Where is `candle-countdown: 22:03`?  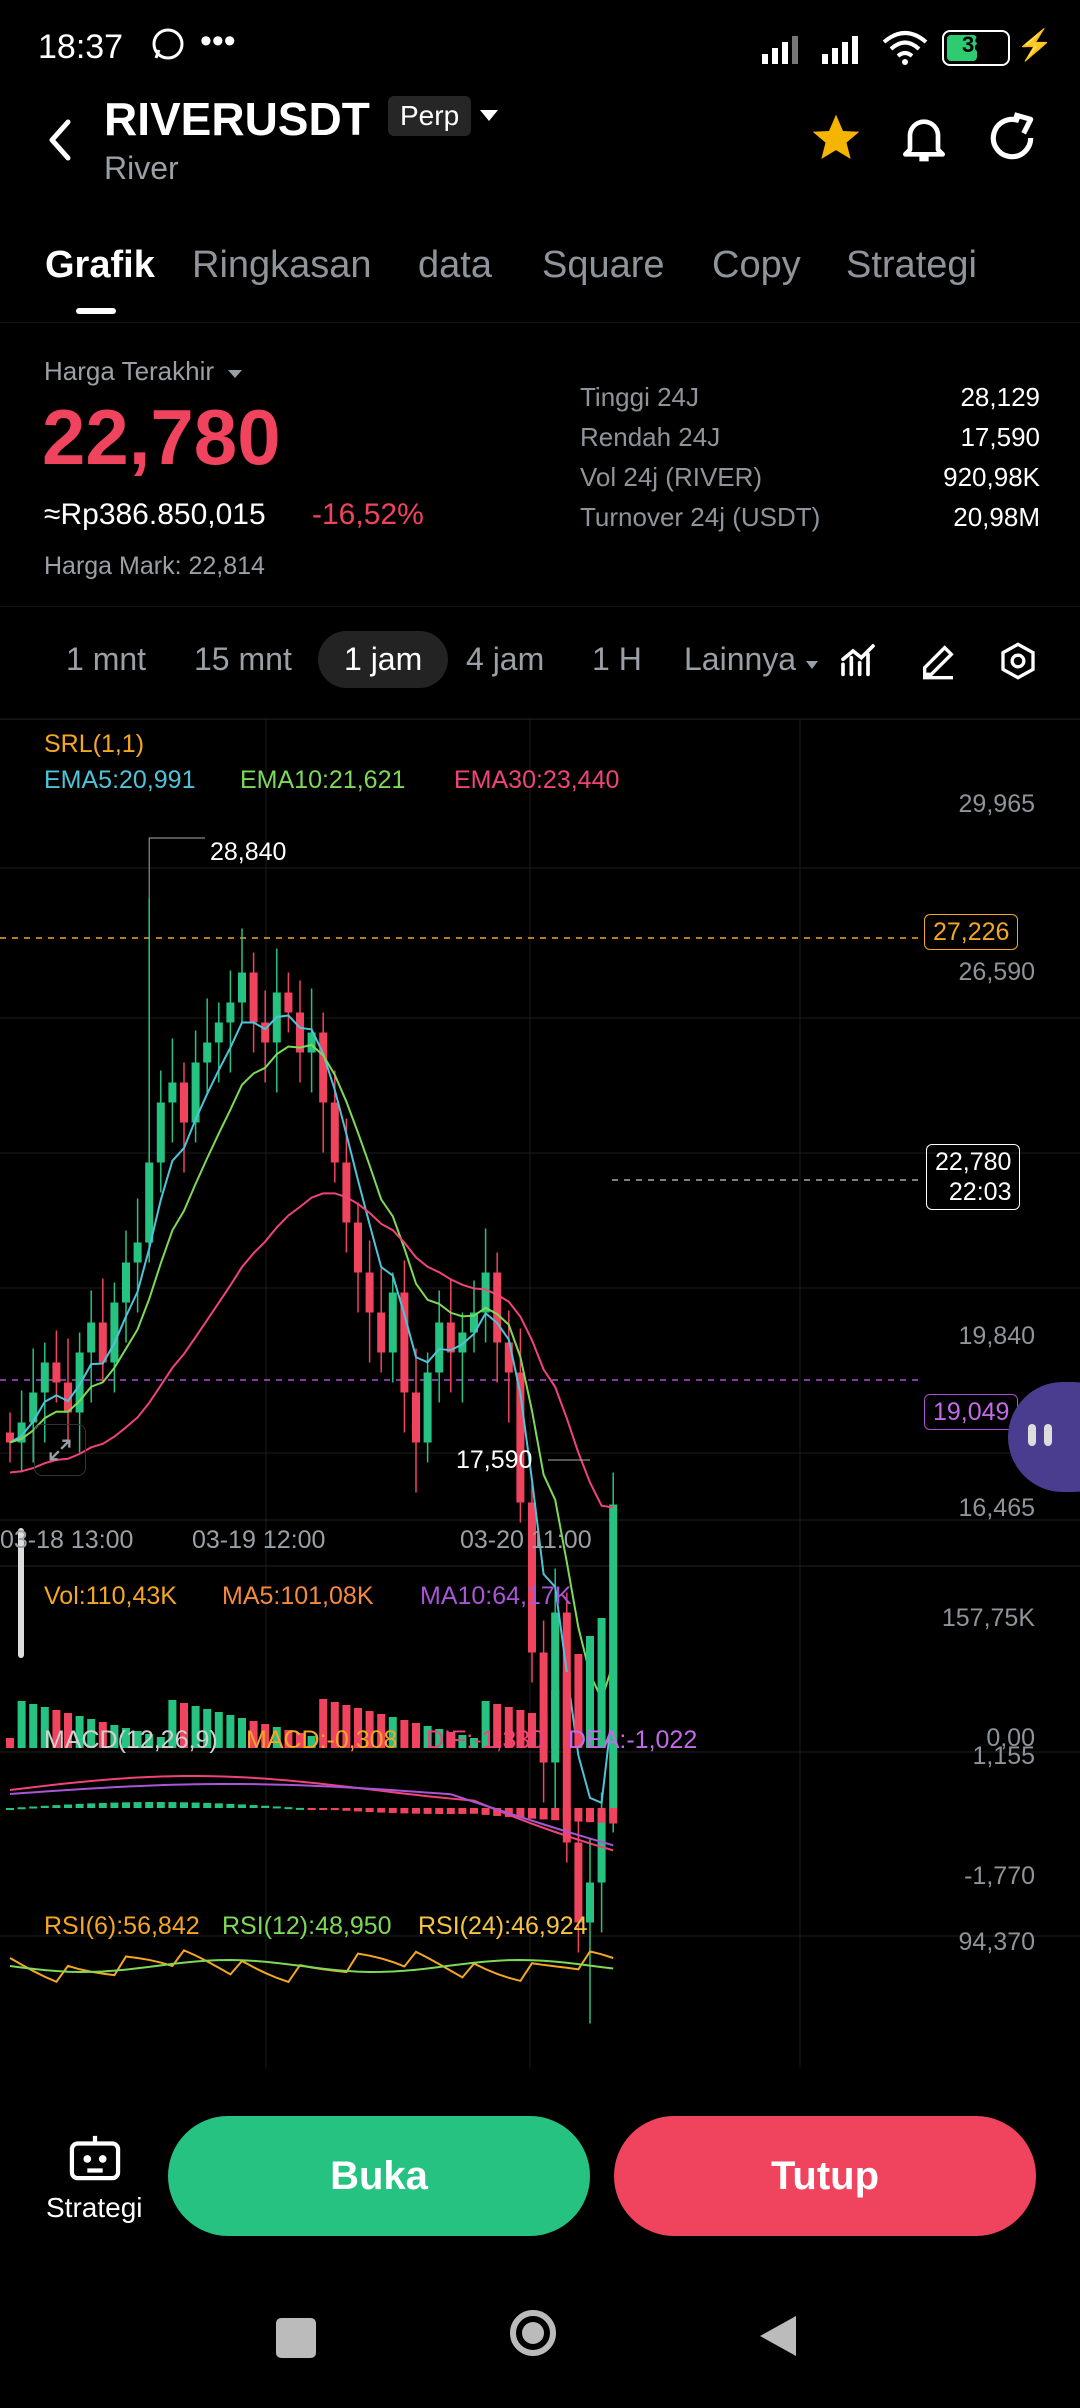
candle-countdown: 22:03 is located at coordinates (980, 1192).